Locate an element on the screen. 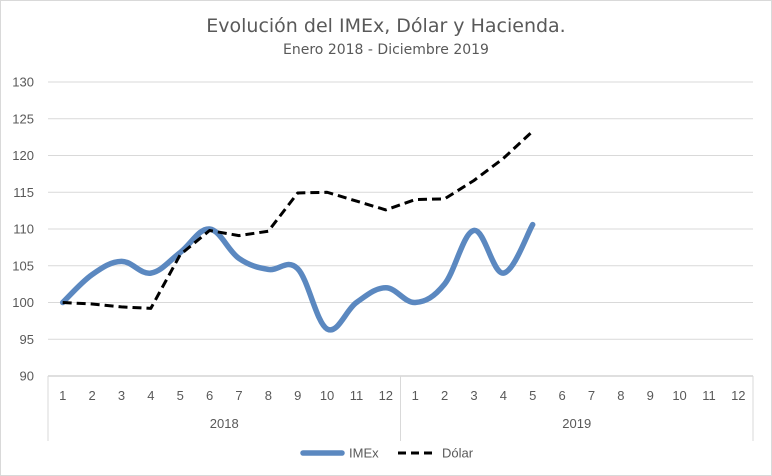 This screenshot has height=476, width=772. y-tick-label: 125 is located at coordinates (23, 118).